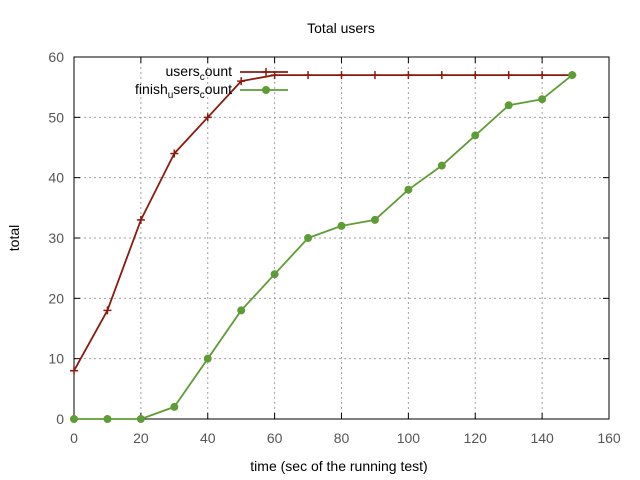 The width and height of the screenshot is (640, 480). What do you see at coordinates (542, 438) in the screenshot?
I see `x-tick-label: 140` at bounding box center [542, 438].